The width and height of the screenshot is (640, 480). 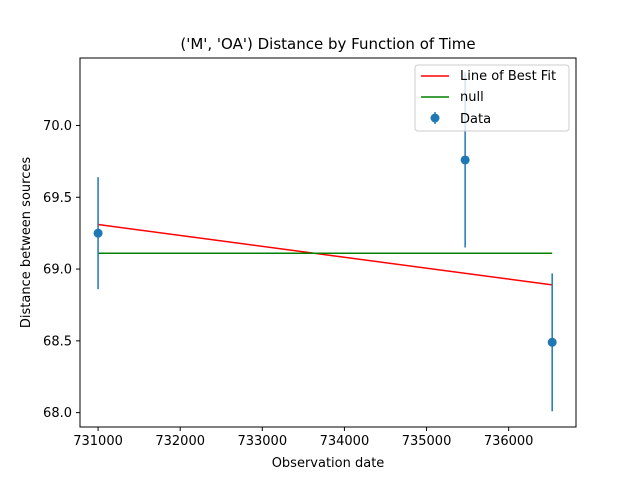 I want to click on x-tick-label: 734000, so click(x=345, y=441).